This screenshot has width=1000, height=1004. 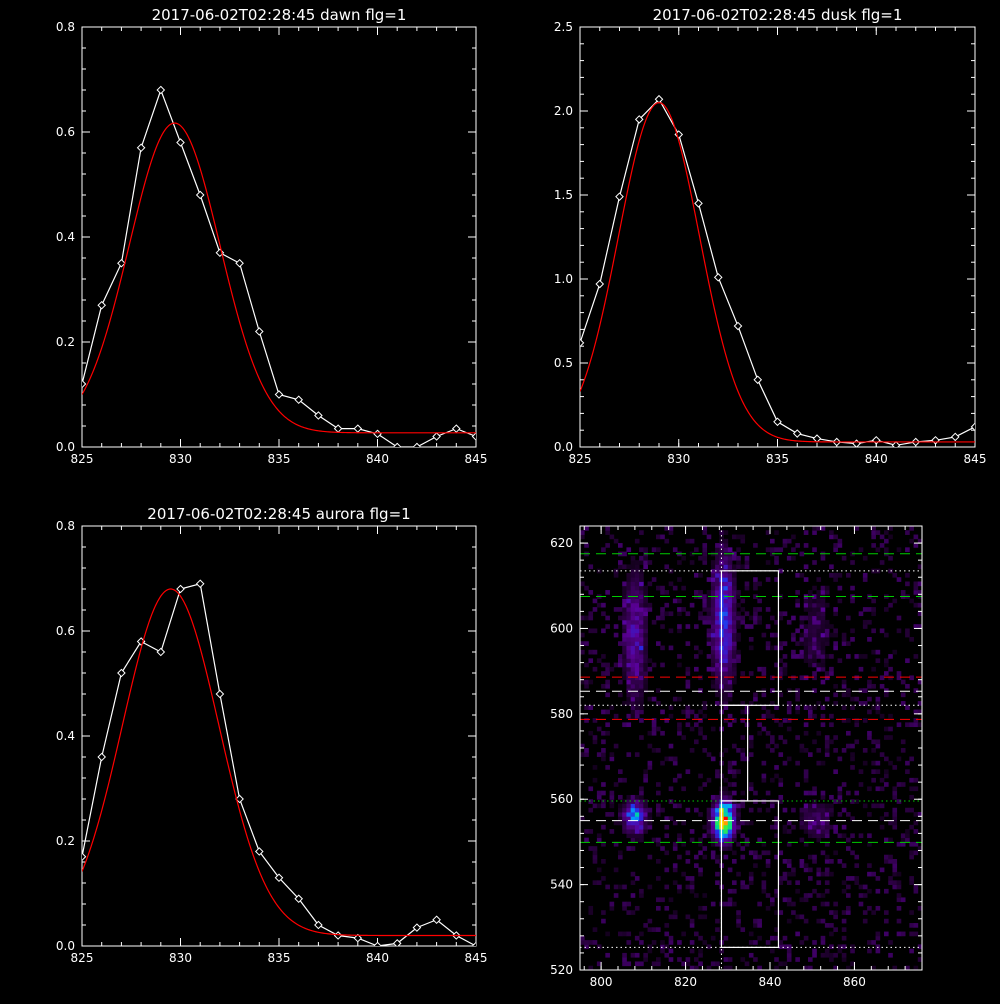 What do you see at coordinates (777, 459) in the screenshot?
I see `x-tick-label: 835` at bounding box center [777, 459].